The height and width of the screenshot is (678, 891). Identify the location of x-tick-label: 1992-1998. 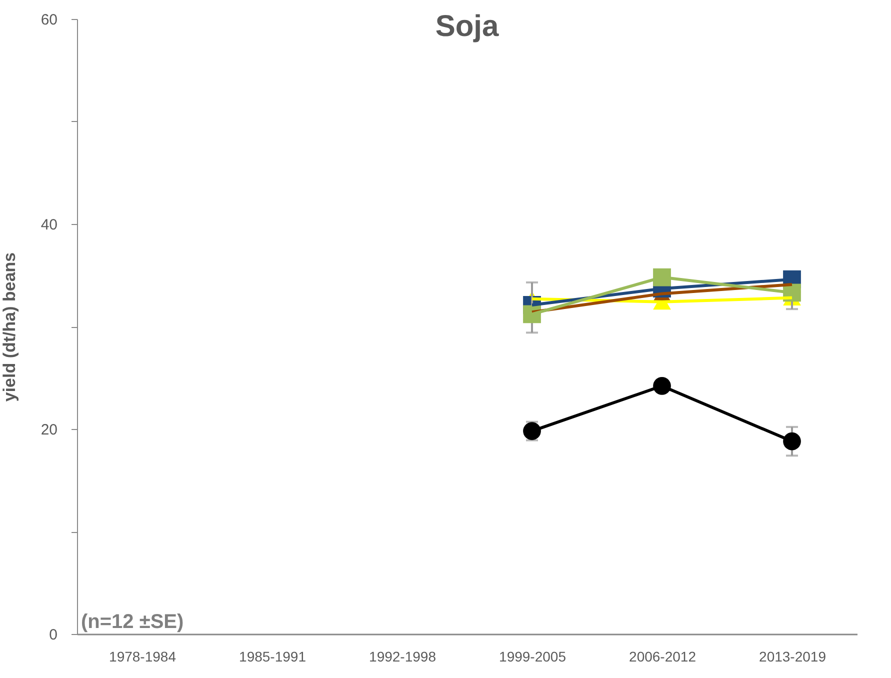
(402, 656).